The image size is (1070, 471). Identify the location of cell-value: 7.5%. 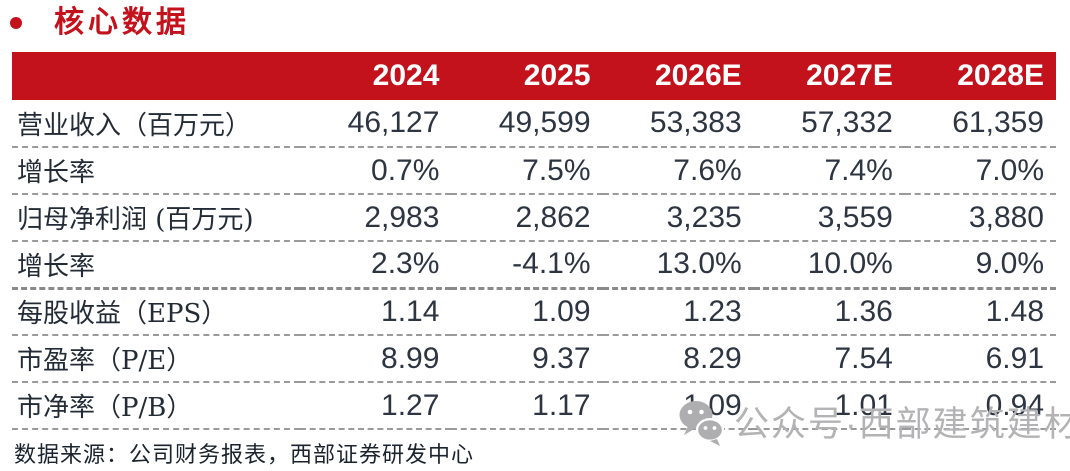
(527, 171).